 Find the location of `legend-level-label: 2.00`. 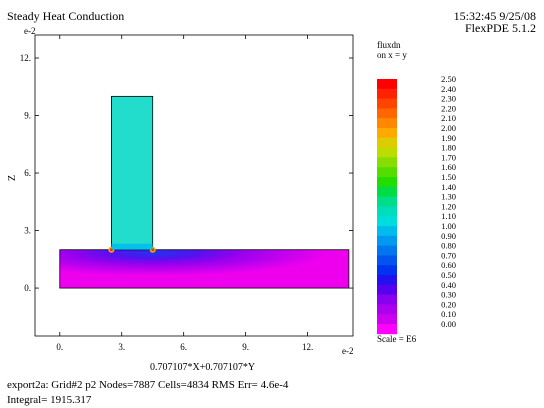

legend-level-label: 2.00 is located at coordinates (448, 128).